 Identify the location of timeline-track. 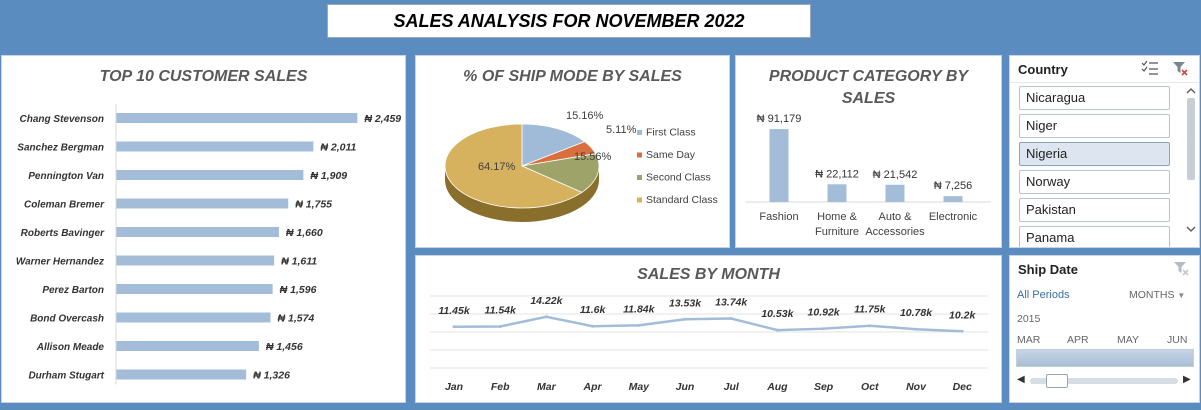
(1104, 381).